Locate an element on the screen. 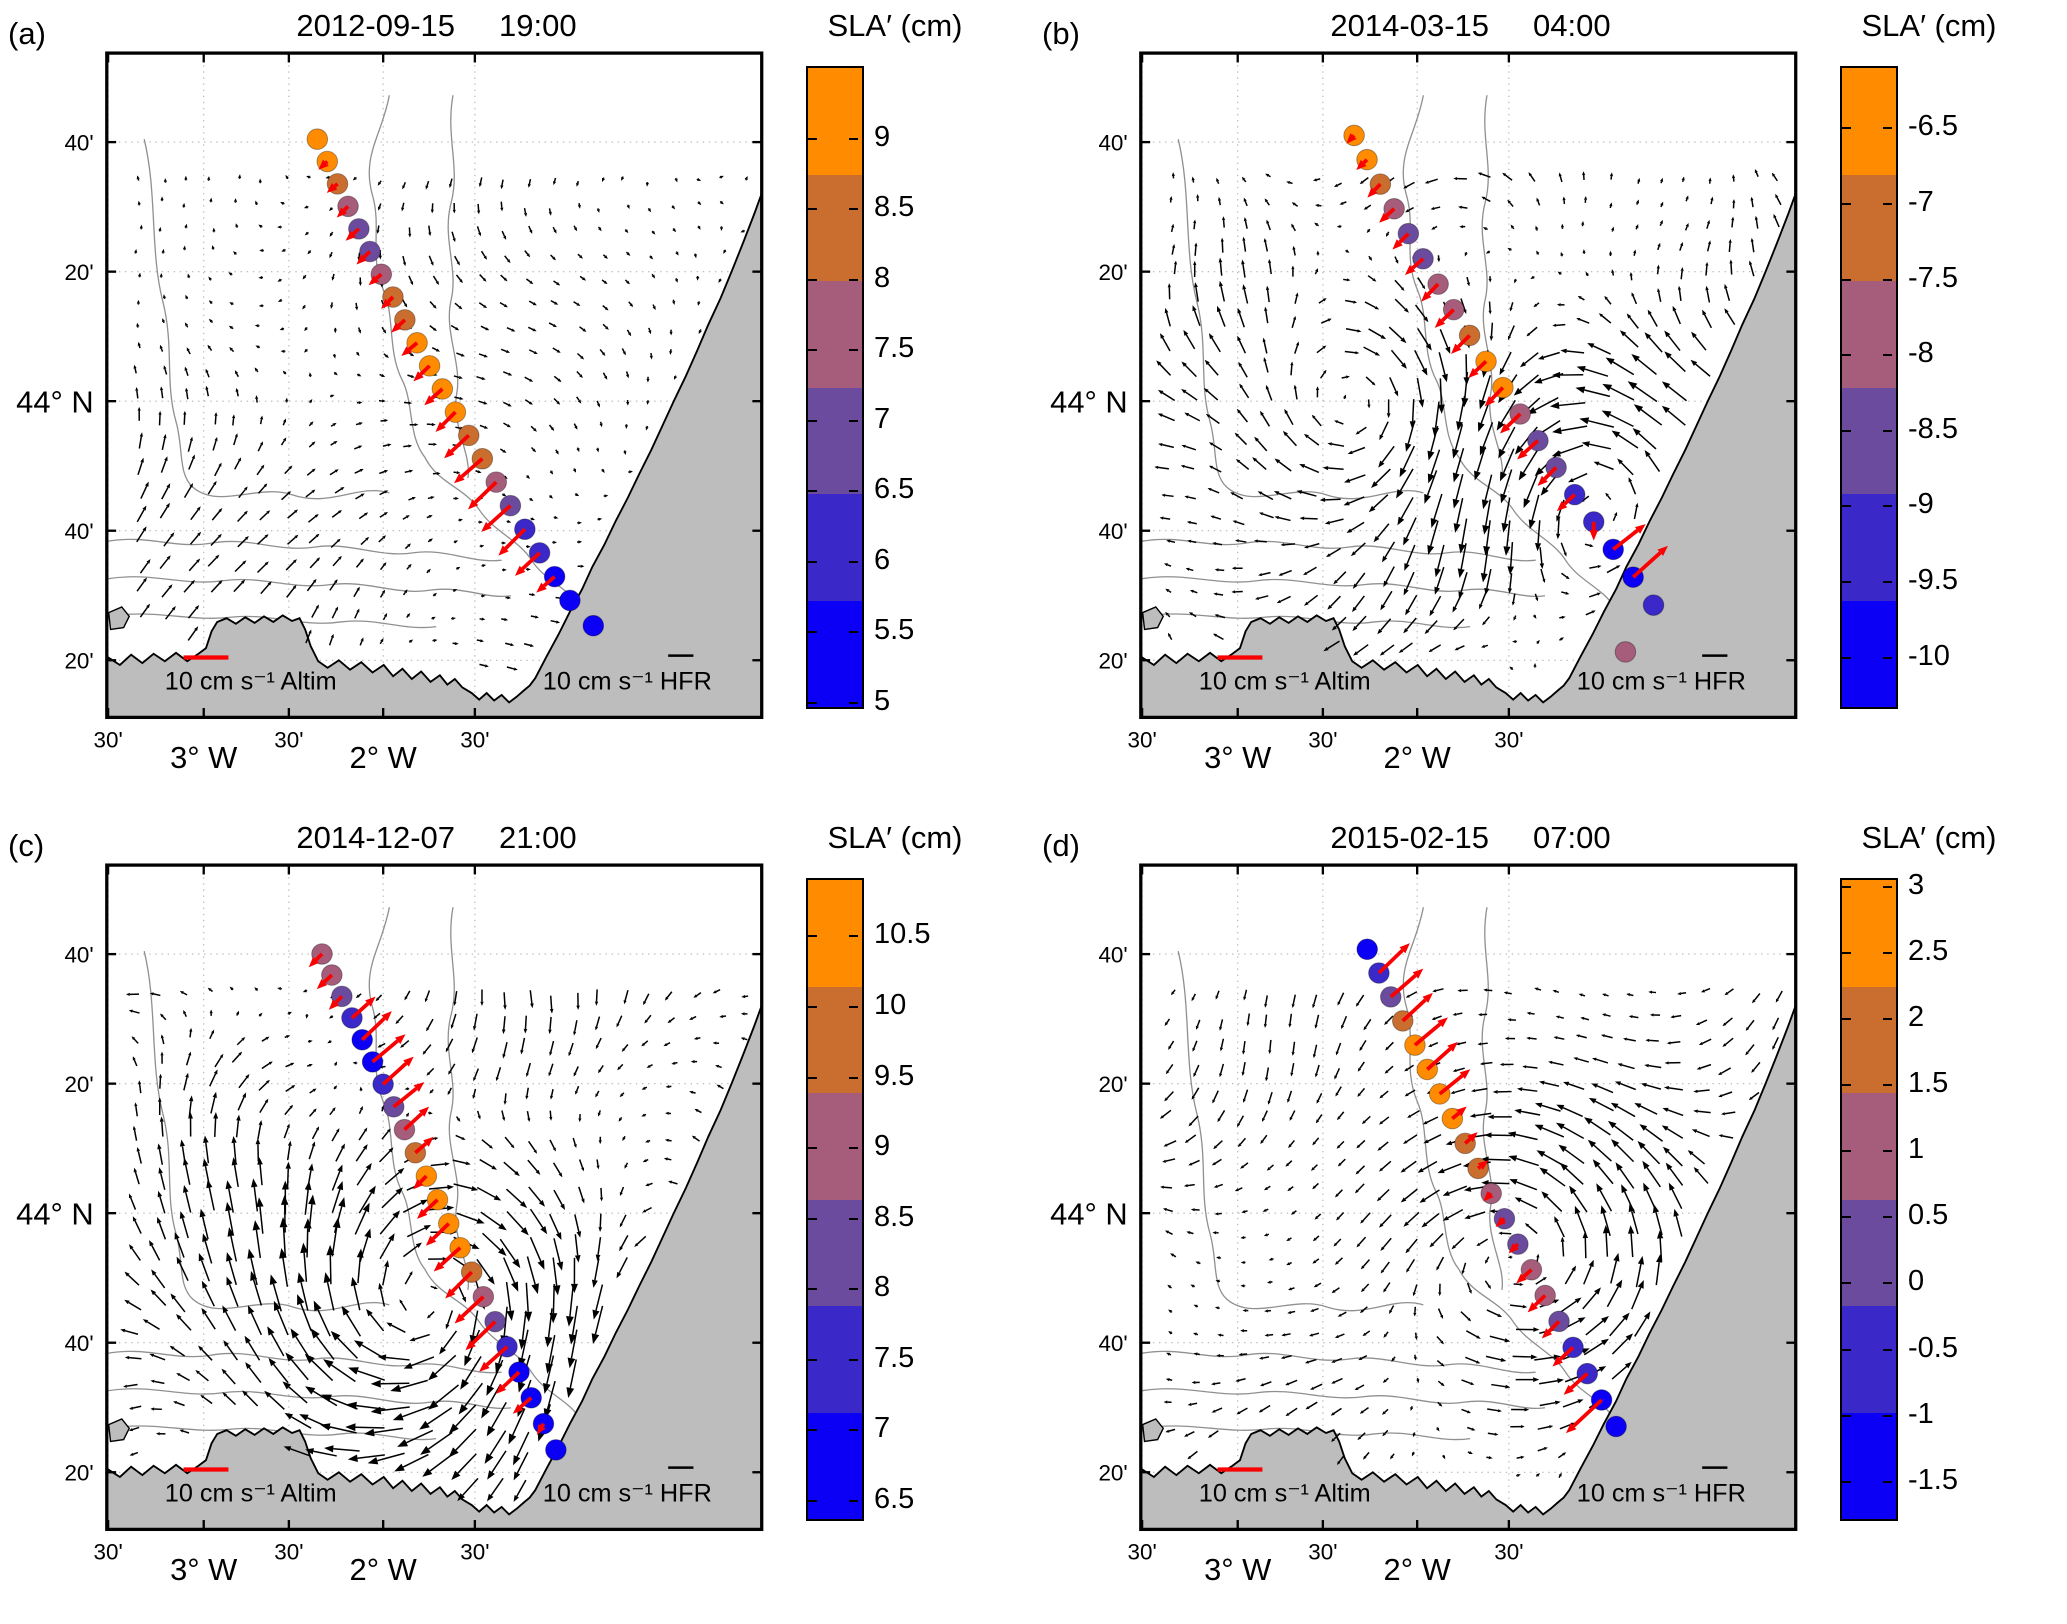  panel-letter: (b) is located at coordinates (1061, 33).